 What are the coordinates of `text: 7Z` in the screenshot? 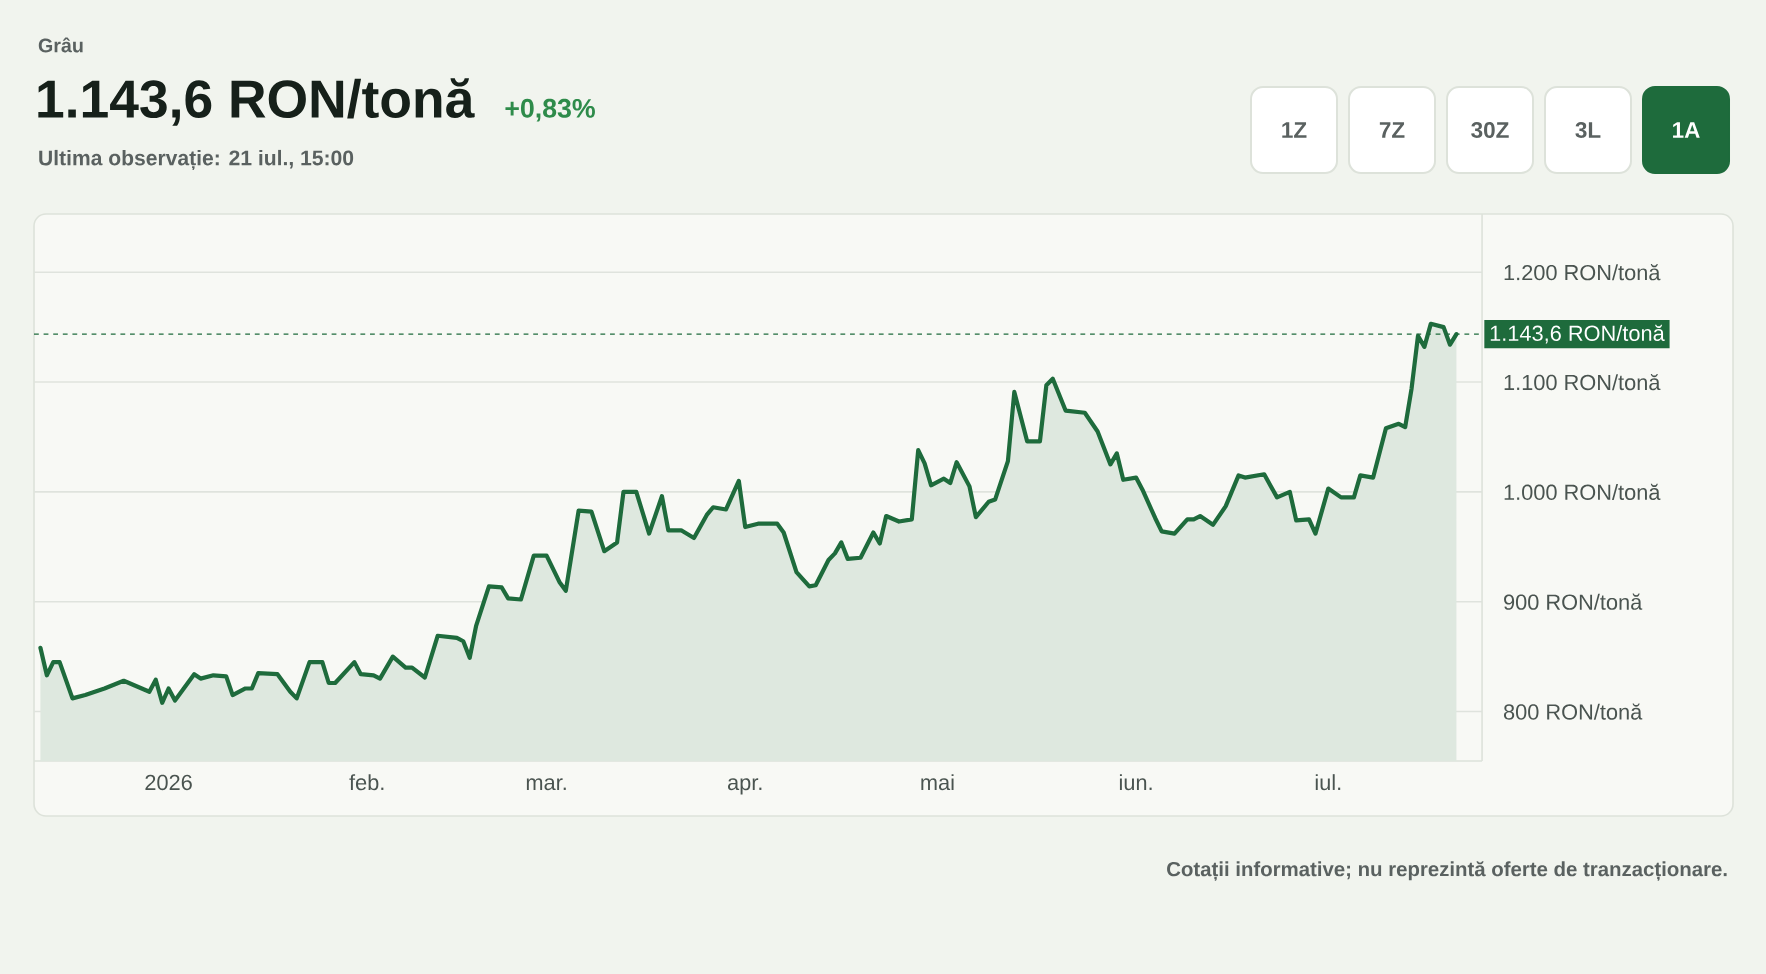 It's located at (1392, 130).